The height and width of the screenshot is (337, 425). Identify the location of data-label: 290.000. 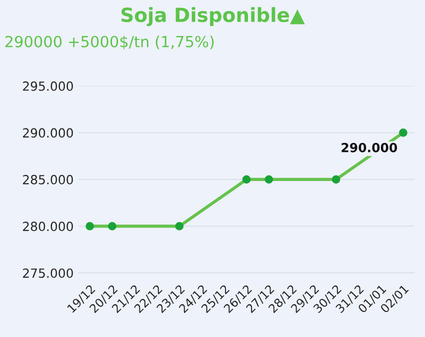
(370, 147).